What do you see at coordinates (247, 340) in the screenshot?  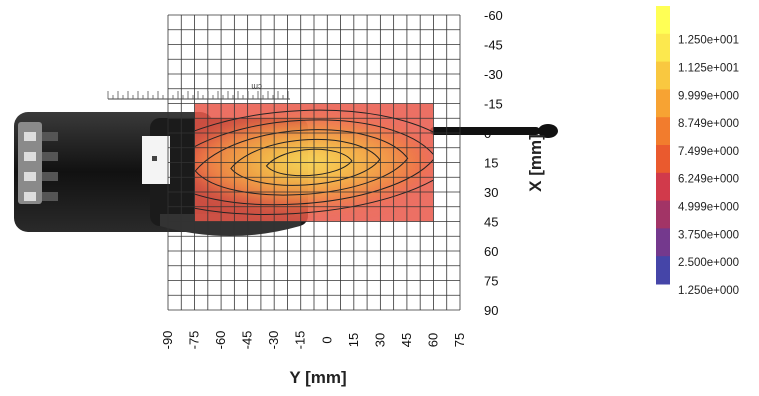 I see `y-tick-label: -45` at bounding box center [247, 340].